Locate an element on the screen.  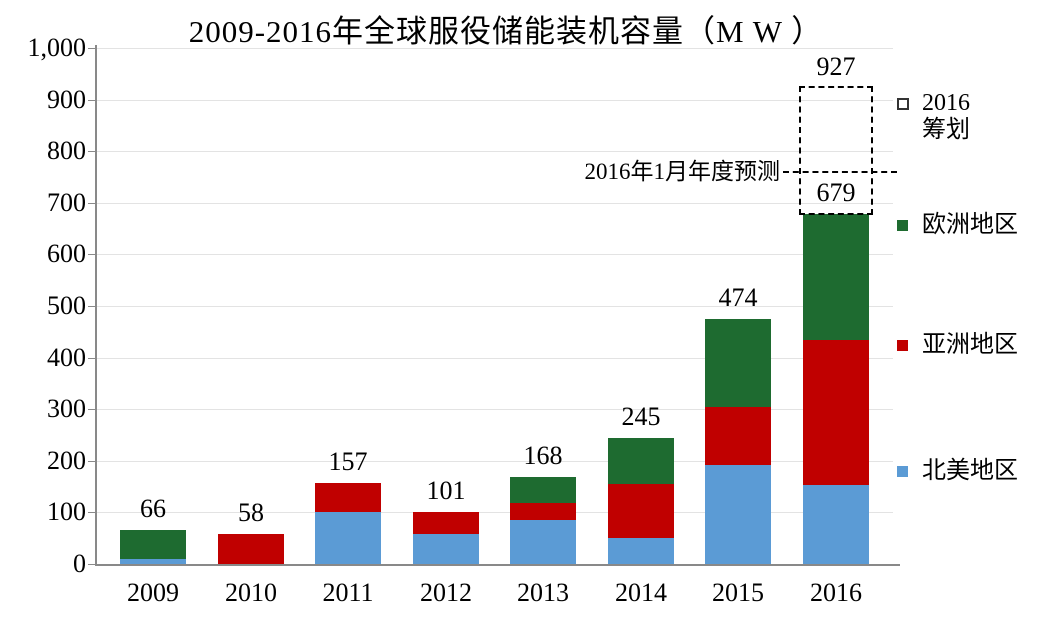
y-tick-label: 1,000 is located at coordinates (57, 47).